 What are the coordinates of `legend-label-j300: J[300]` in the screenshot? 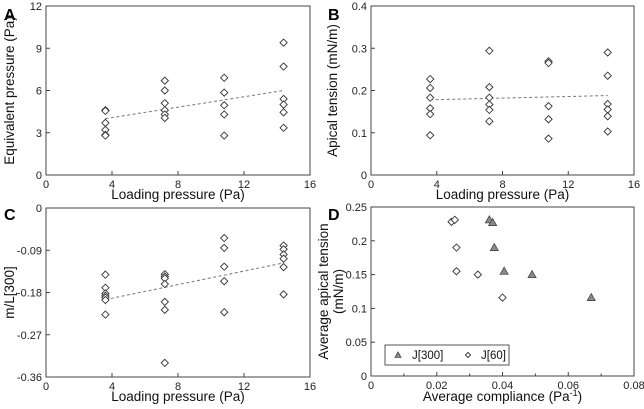 It's located at (427, 356).